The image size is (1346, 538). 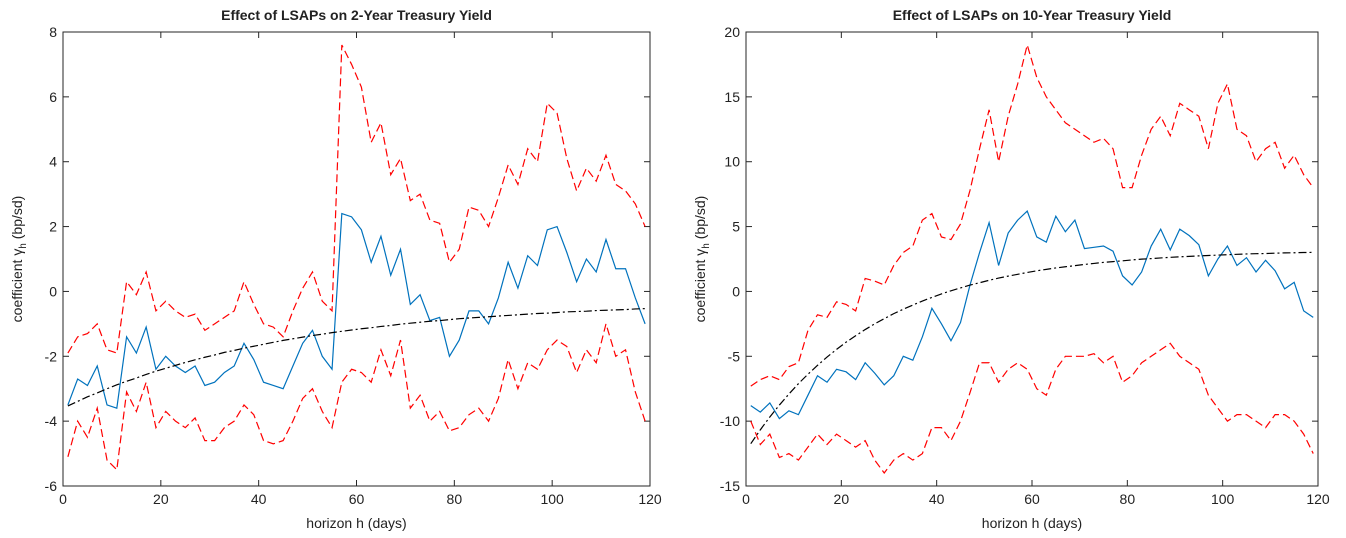 What do you see at coordinates (53, 162) in the screenshot?
I see `y-tick-label: 4` at bounding box center [53, 162].